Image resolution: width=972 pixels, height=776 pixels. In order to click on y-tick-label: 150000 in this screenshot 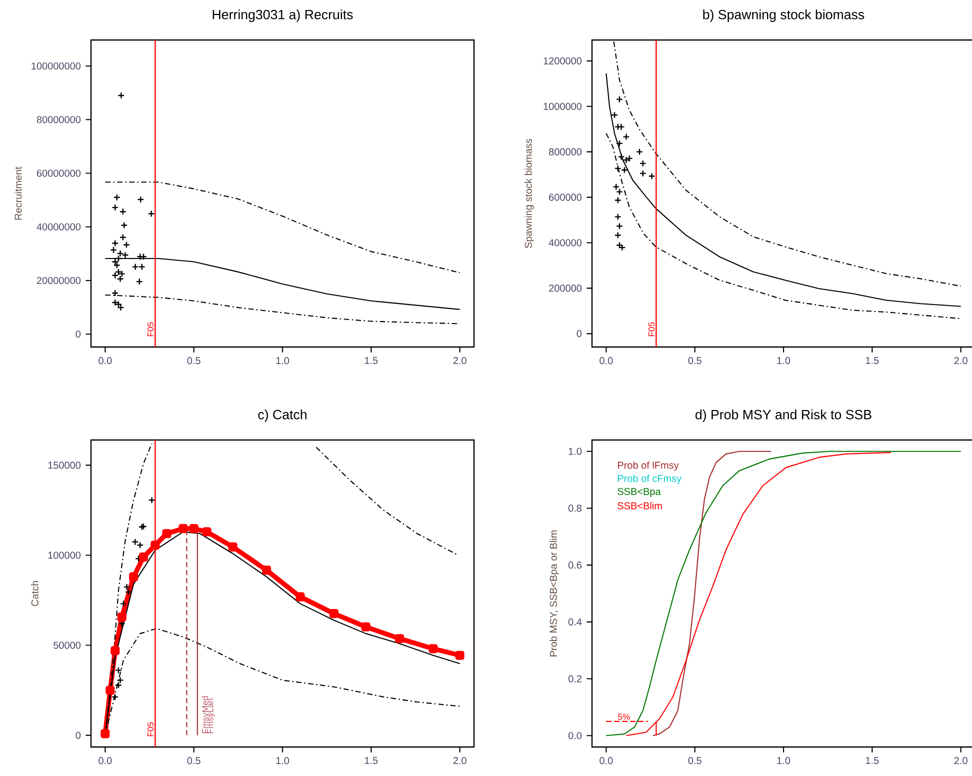, I will do `click(64, 465)`.